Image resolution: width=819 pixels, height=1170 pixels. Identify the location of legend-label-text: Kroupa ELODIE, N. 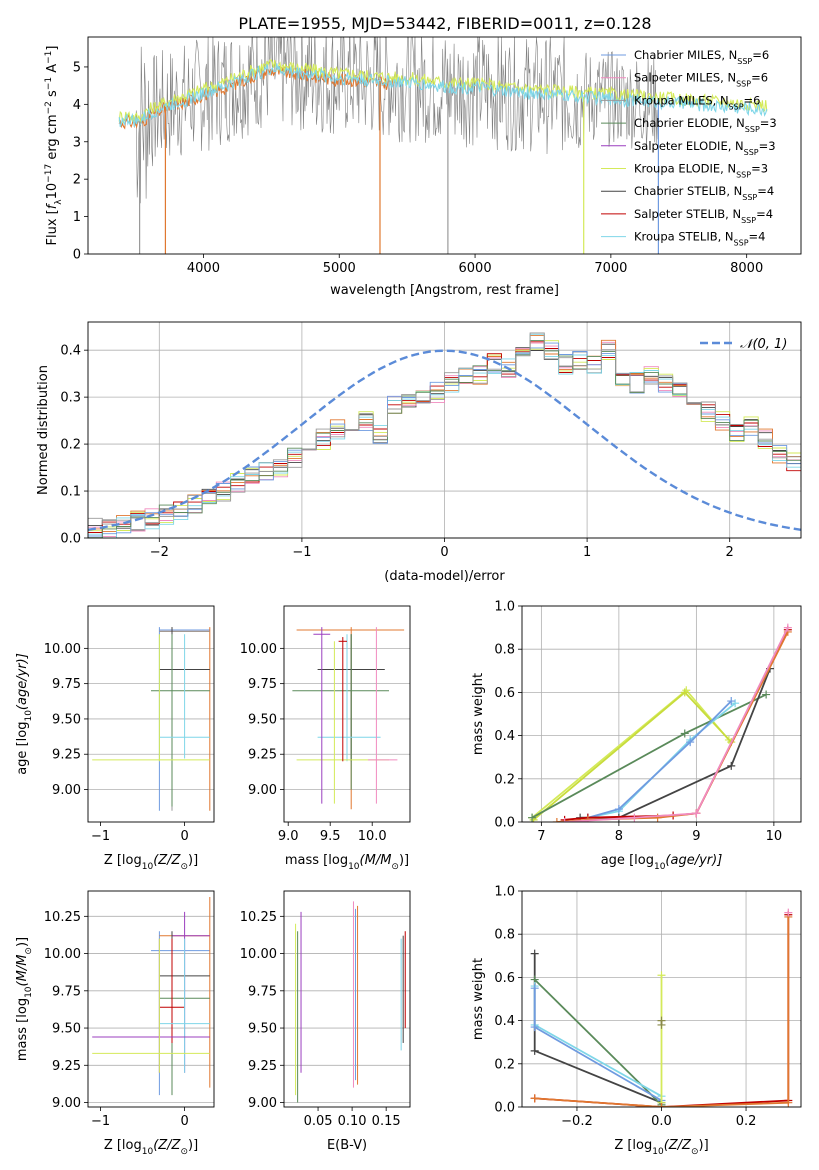
(685, 169).